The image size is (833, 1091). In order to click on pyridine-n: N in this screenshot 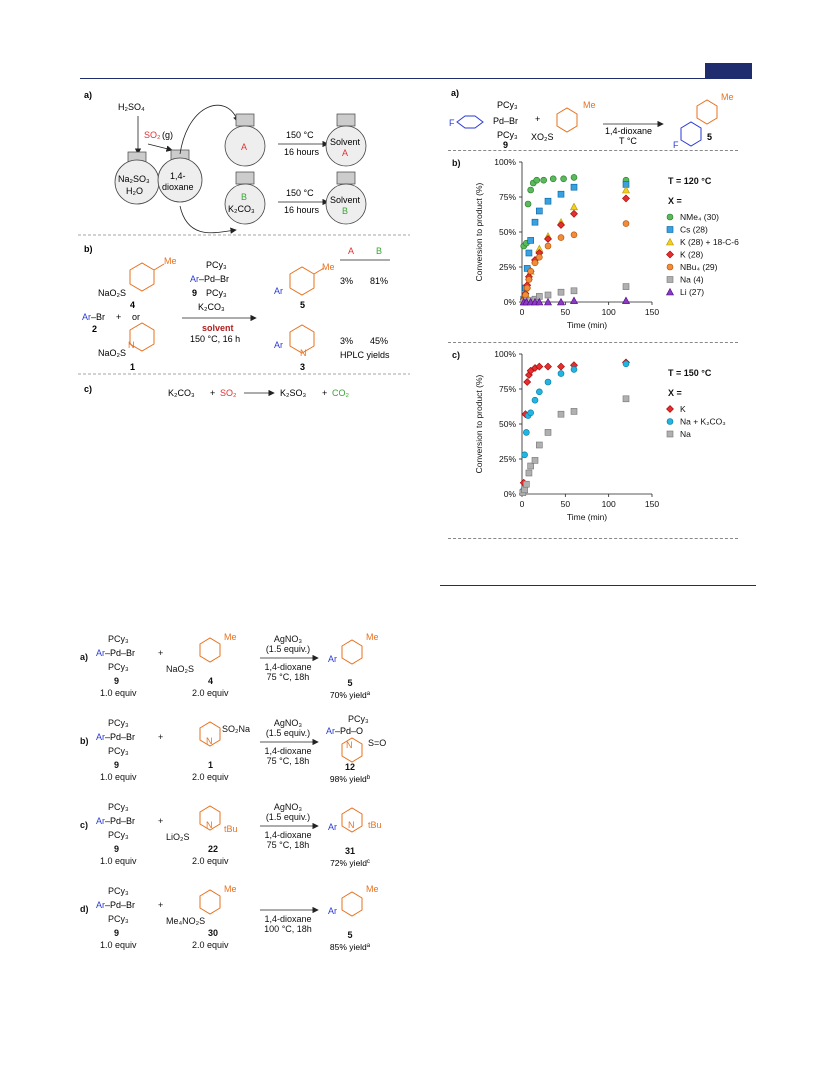, I will do `click(209, 741)`.